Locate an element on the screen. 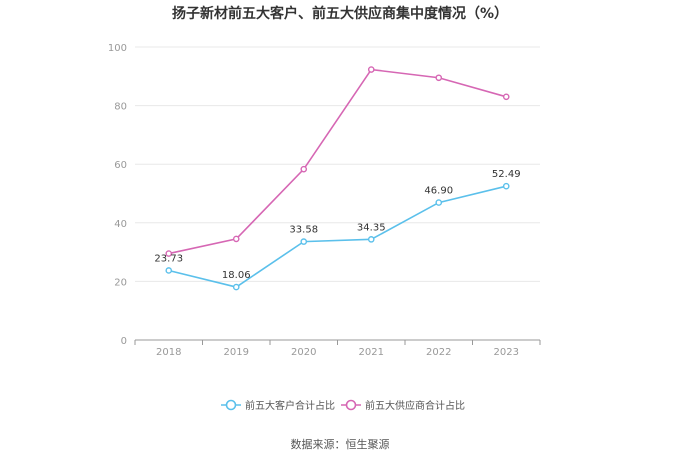 This screenshot has height=460, width=680. x-tick-label: 2018 is located at coordinates (168, 352).